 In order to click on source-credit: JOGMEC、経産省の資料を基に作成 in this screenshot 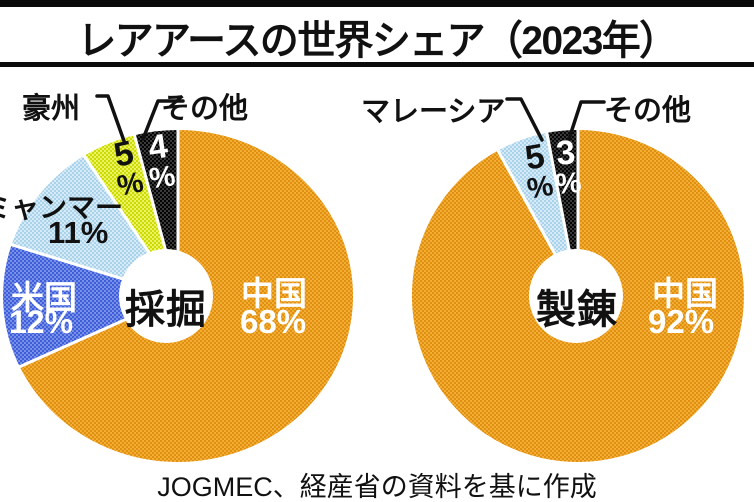, I will do `click(377, 487)`.